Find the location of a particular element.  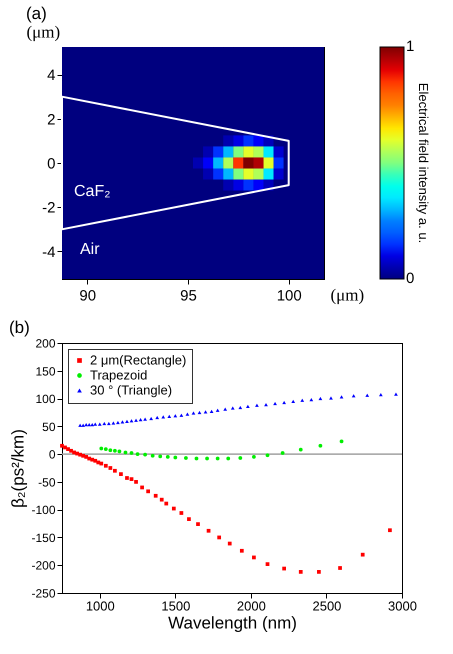

color-bar-label: 0 is located at coordinates (410, 278).